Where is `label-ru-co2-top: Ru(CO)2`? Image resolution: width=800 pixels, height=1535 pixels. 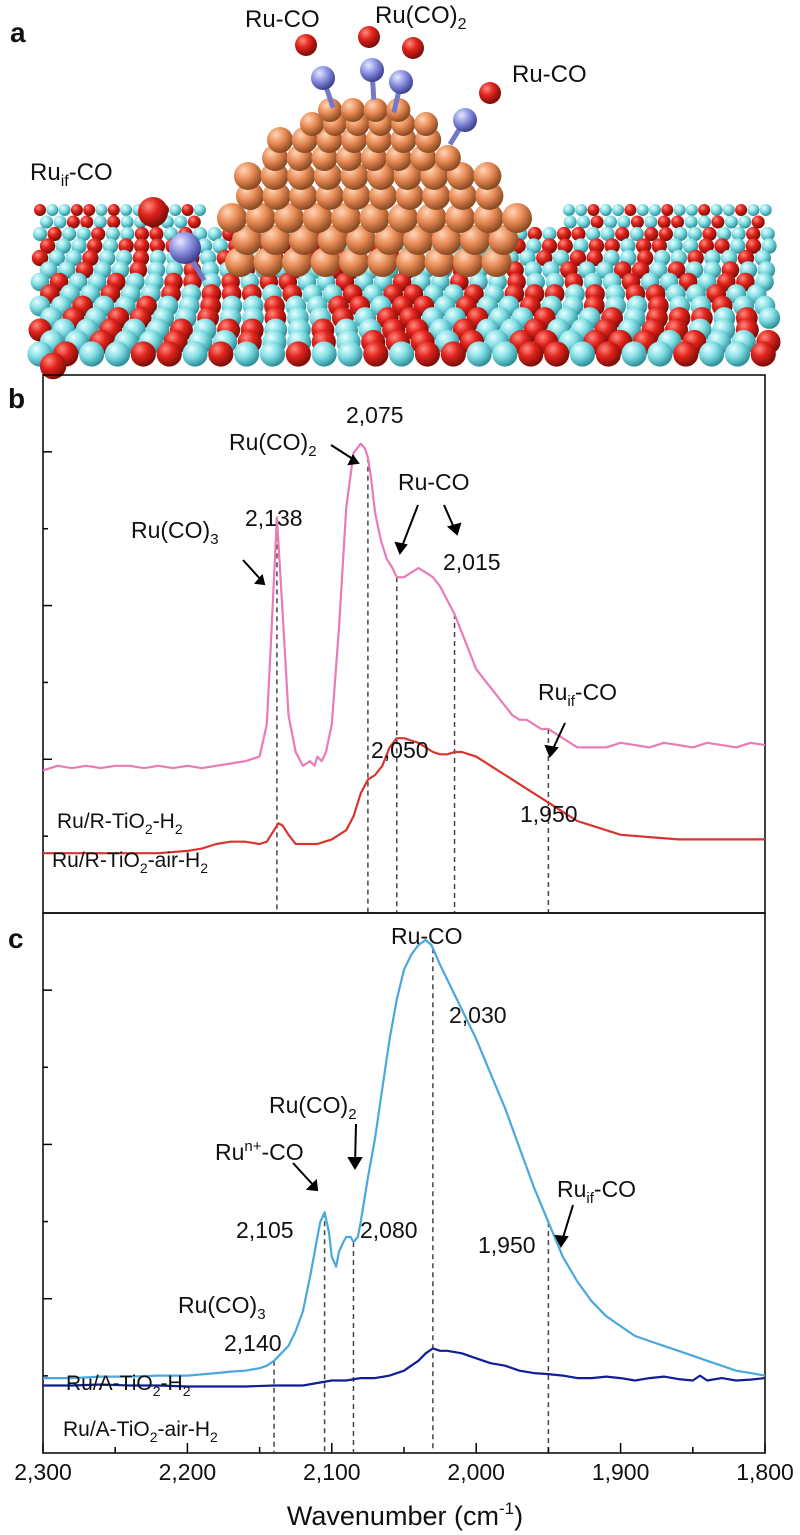 label-ru-co2-top: Ru(CO)2 is located at coordinates (421, 17).